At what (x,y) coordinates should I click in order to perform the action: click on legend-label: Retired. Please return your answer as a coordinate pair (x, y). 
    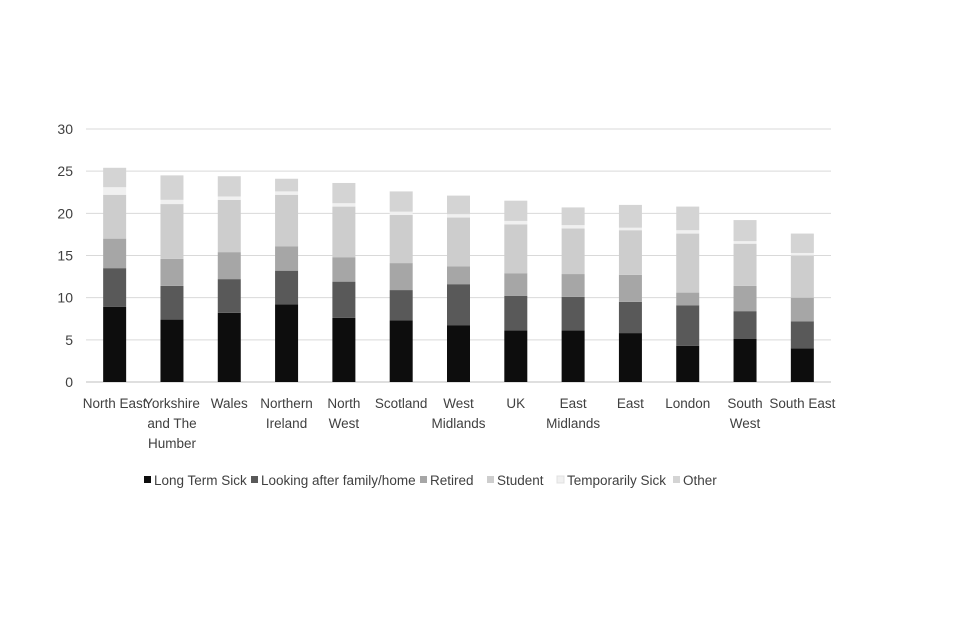
    Looking at the image, I should click on (452, 480).